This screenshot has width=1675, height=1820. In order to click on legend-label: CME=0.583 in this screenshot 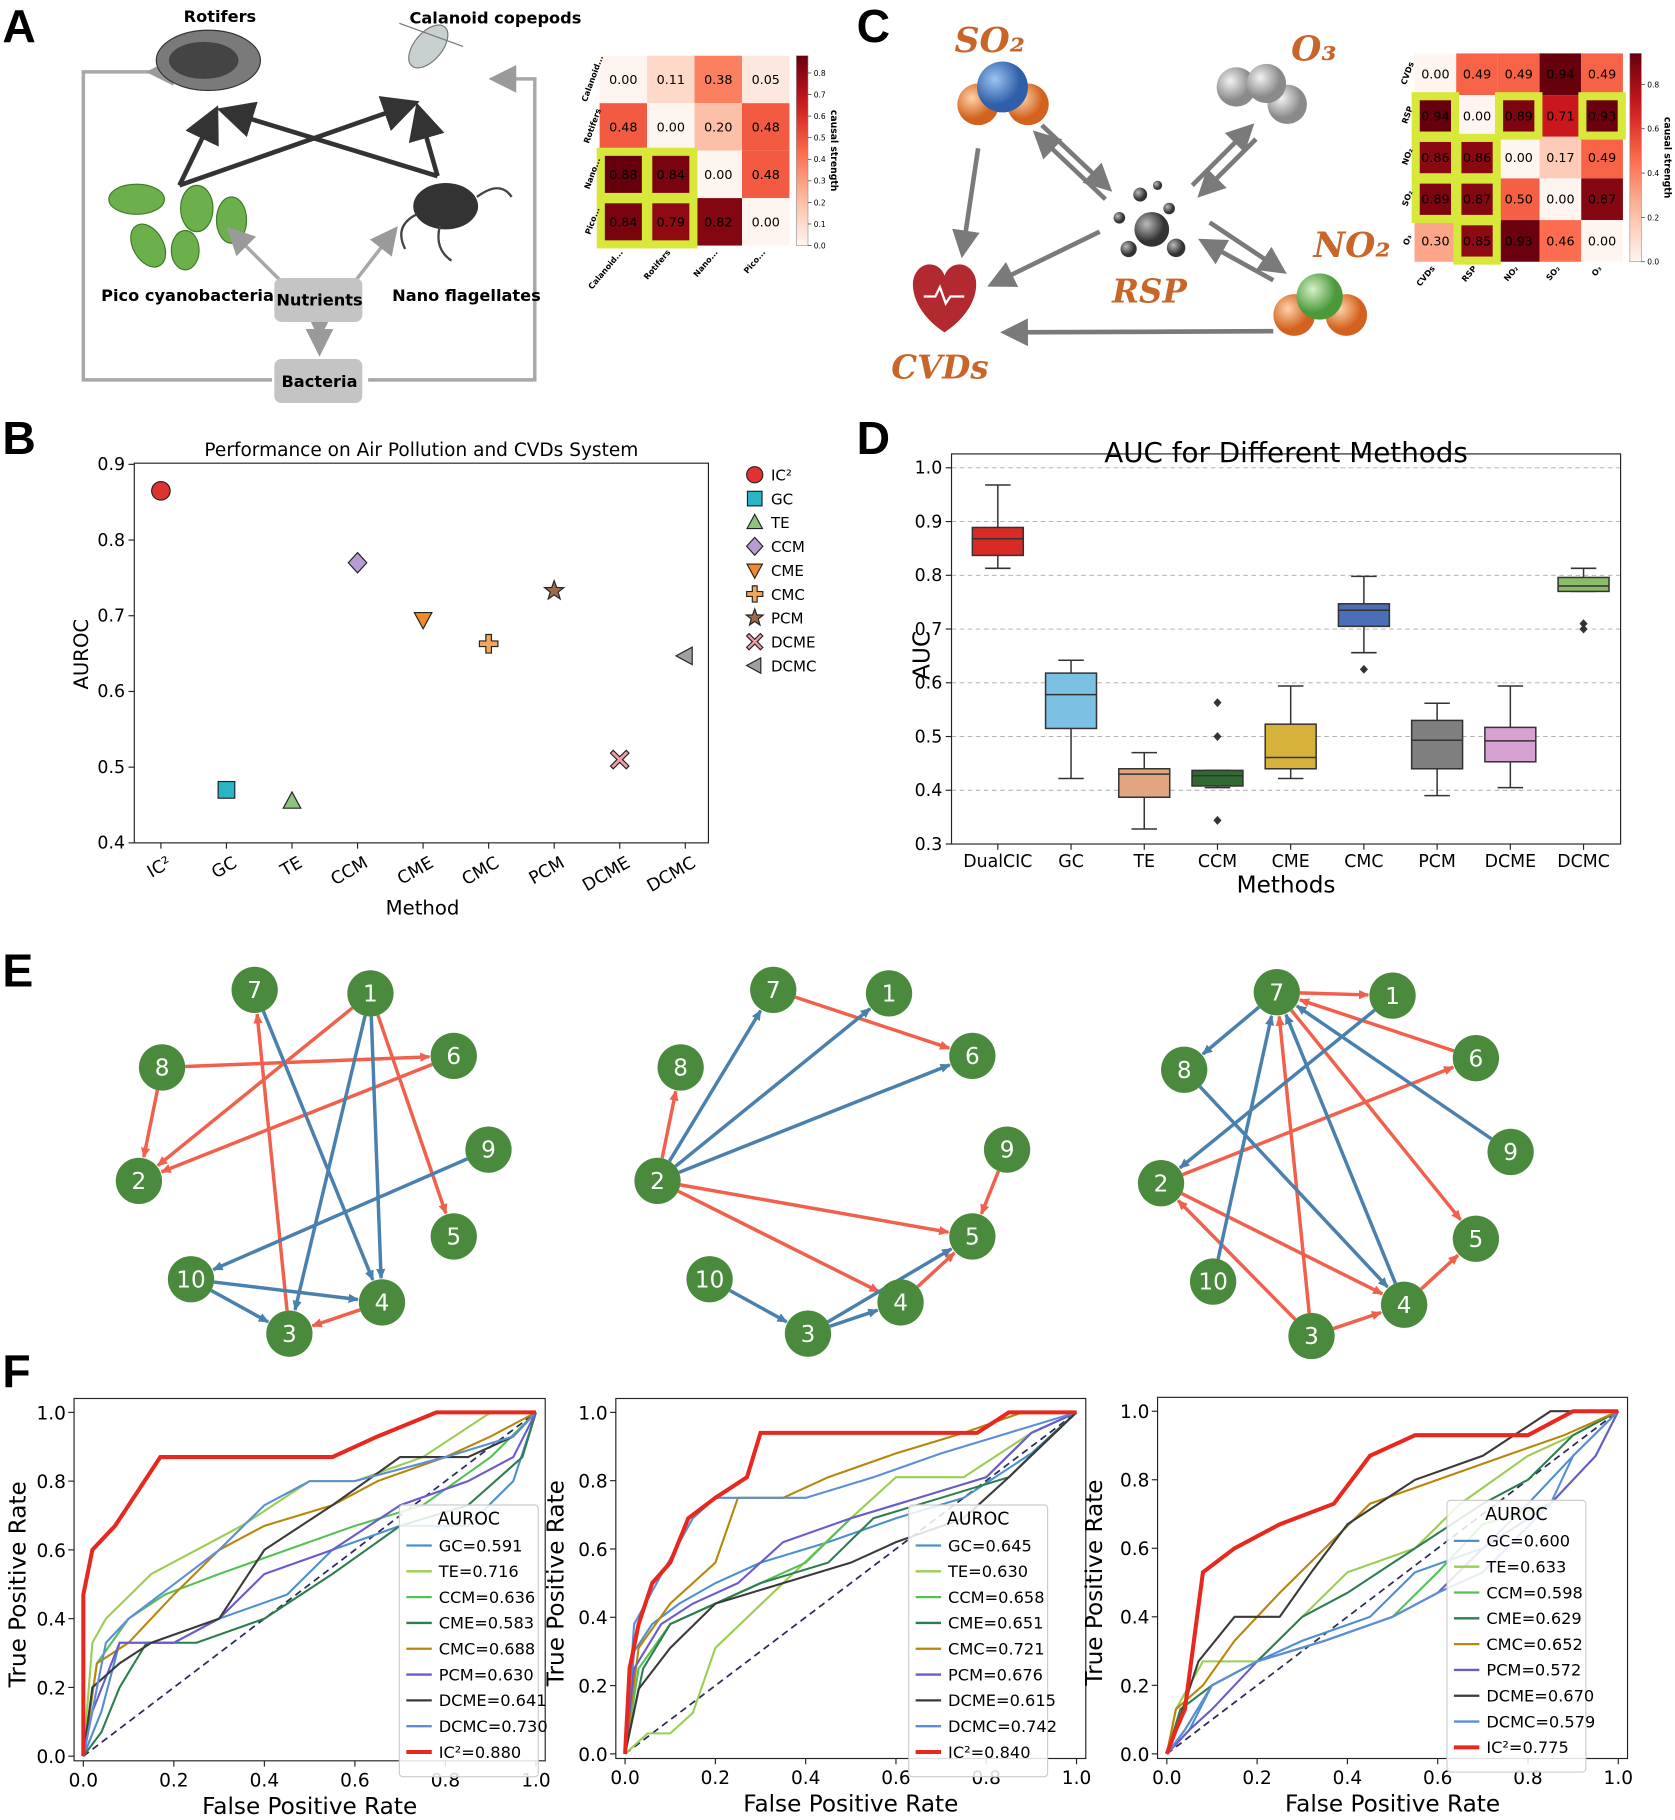, I will do `click(486, 1623)`.